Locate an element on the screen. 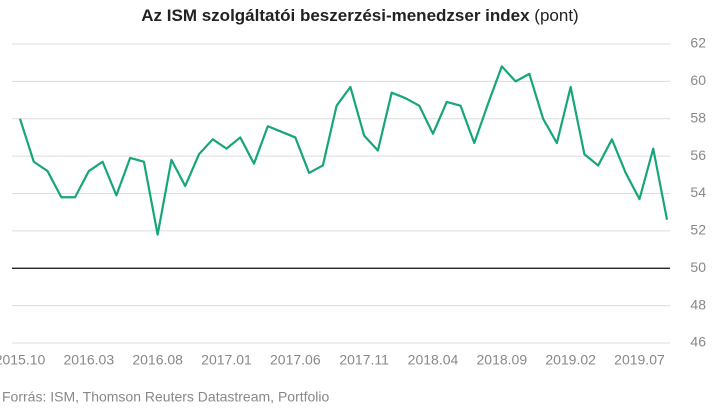  y-tick-label: 58 is located at coordinates (698, 117).